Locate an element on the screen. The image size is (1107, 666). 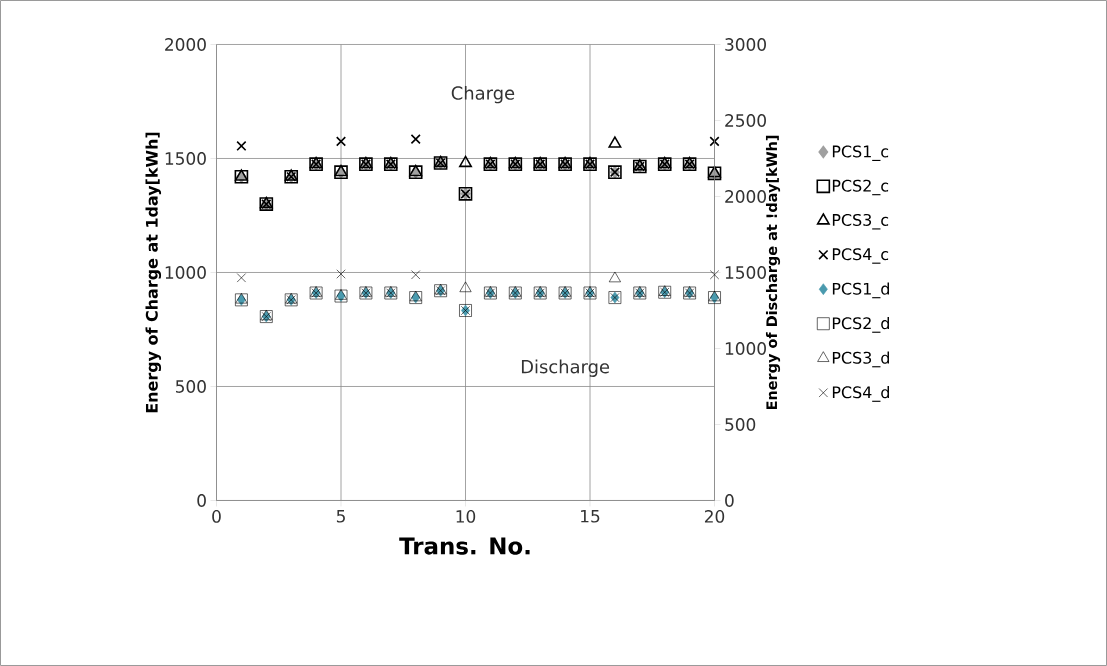
annotation: Charge is located at coordinates (483, 94).